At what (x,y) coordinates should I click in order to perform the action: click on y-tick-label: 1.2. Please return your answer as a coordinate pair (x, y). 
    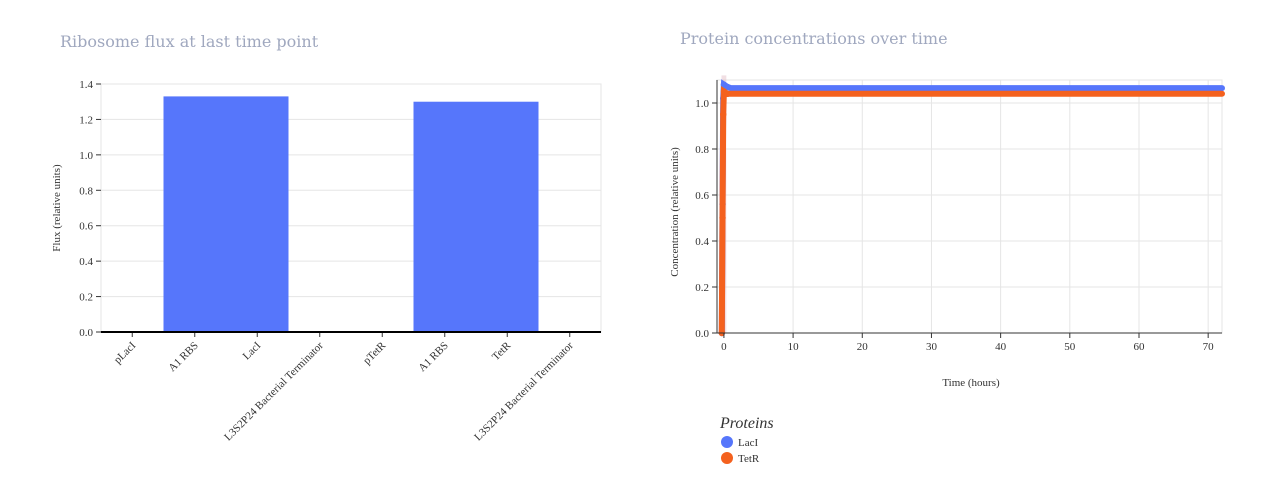
    Looking at the image, I should click on (86, 120).